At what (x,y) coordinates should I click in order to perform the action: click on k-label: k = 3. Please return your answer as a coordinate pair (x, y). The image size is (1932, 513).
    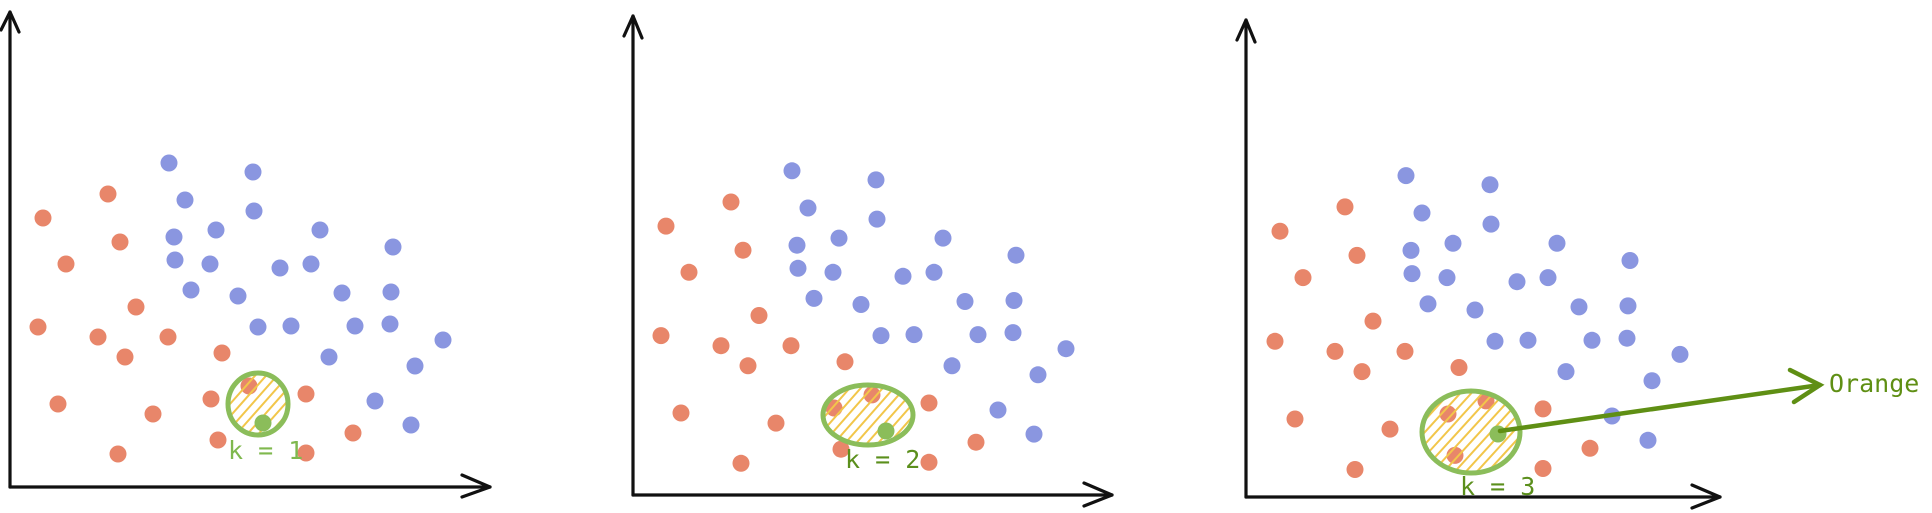
    Looking at the image, I should click on (1497, 486).